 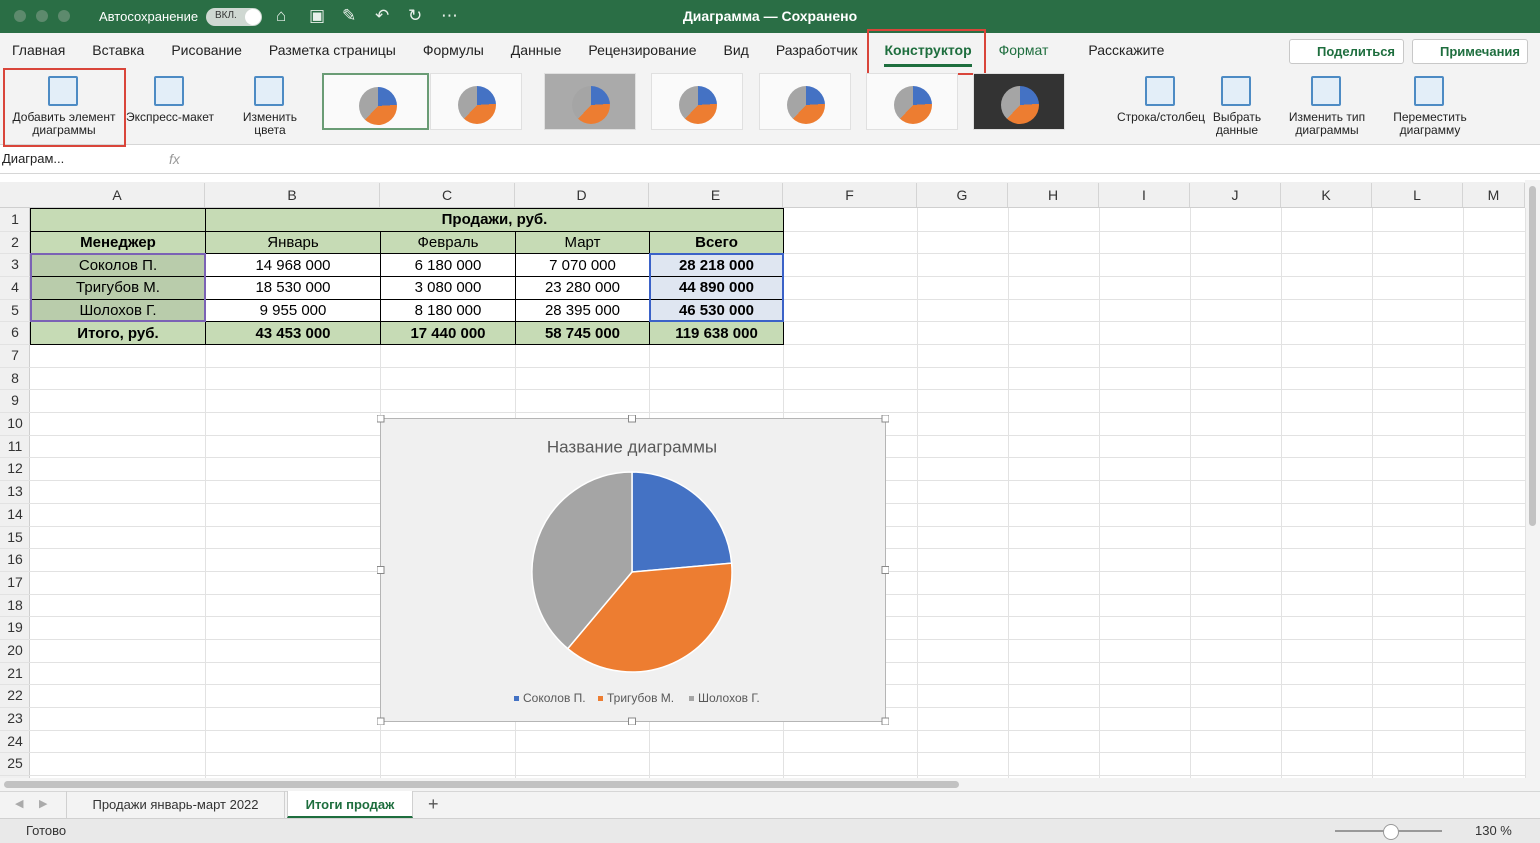 What do you see at coordinates (270, 123) in the screenshot?
I see `ribbon-button-label: Изменить цвета` at bounding box center [270, 123].